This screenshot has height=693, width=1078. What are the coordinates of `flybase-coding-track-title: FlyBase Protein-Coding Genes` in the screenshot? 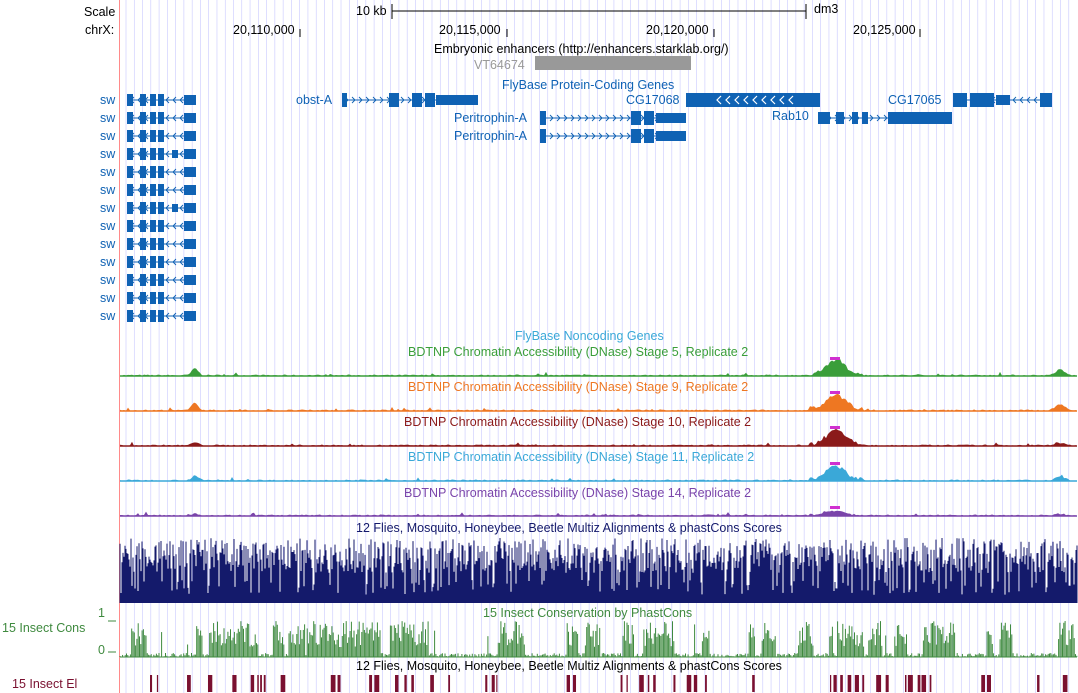 It's located at (588, 85).